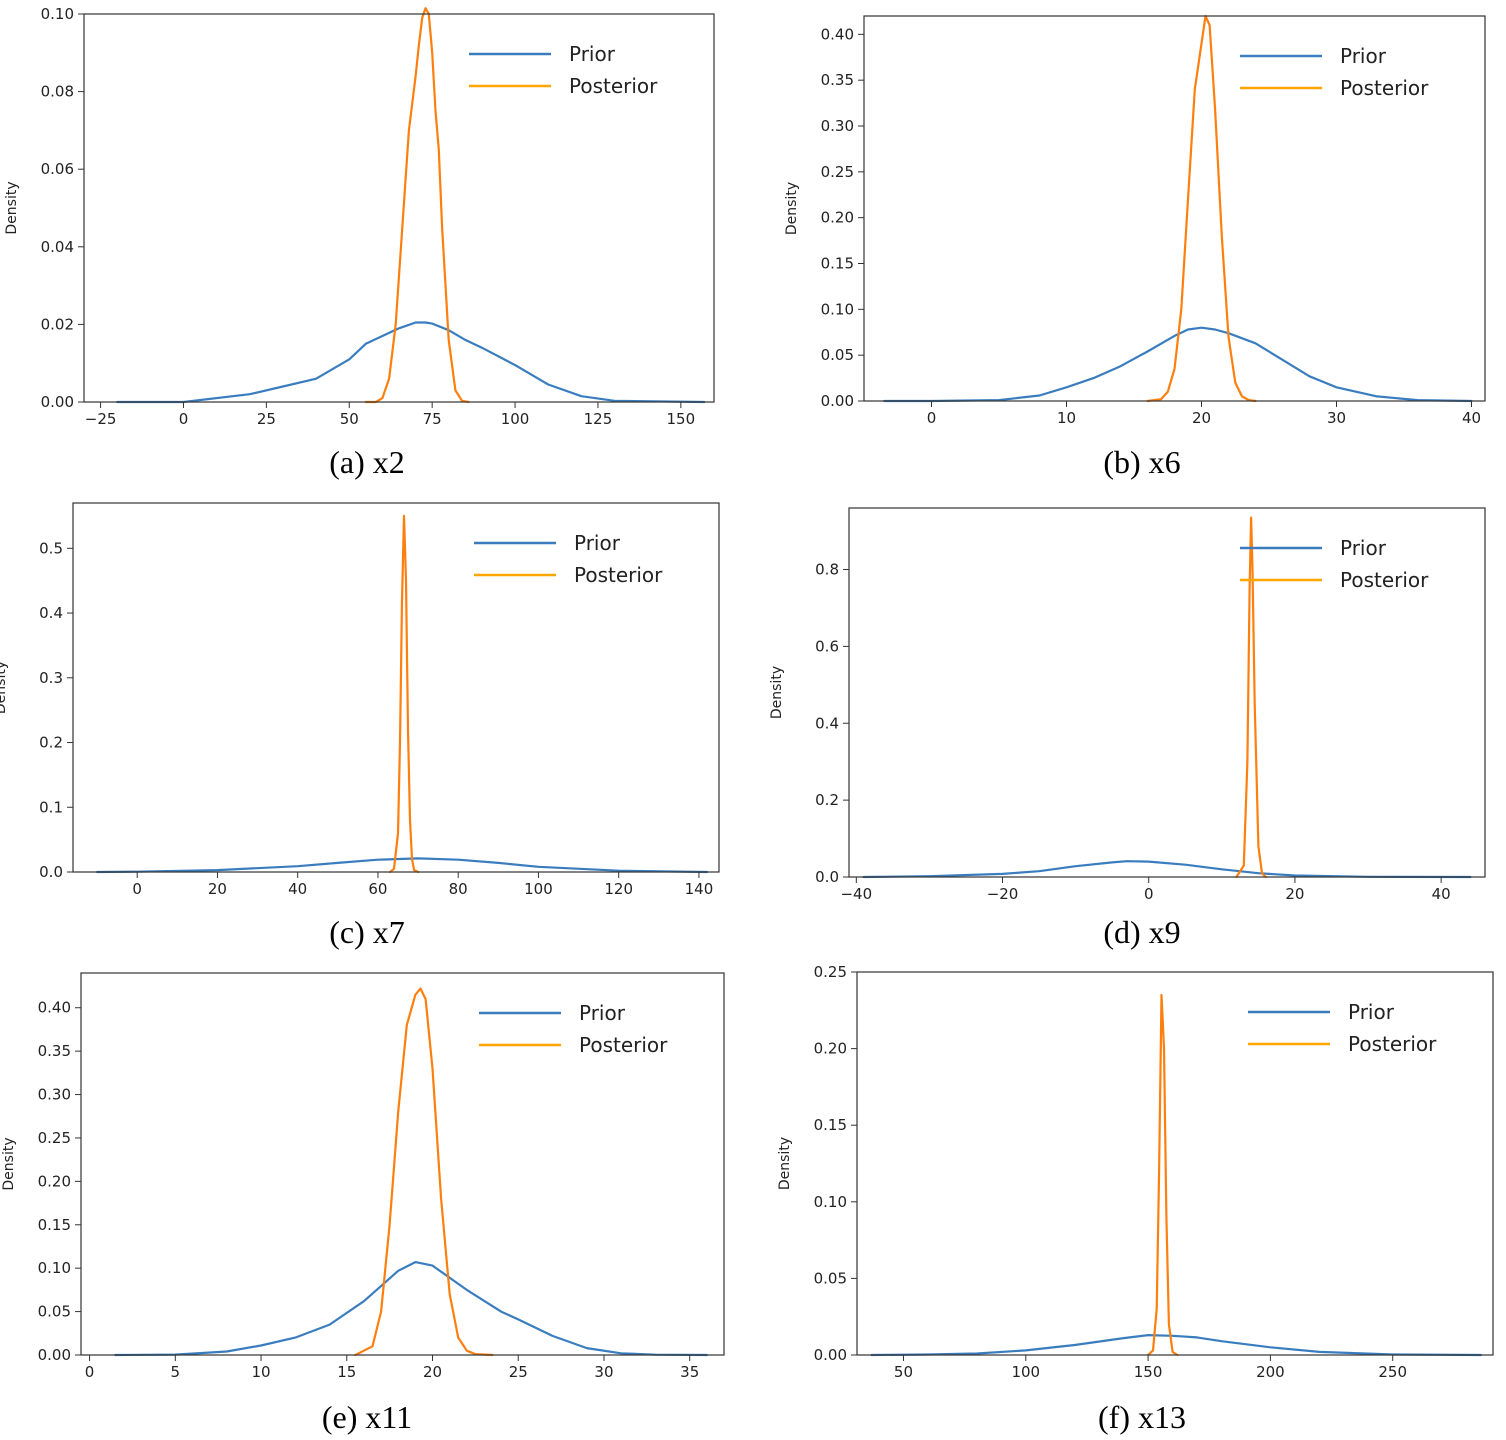 Image resolution: width=1506 pixels, height=1440 pixels. I want to click on x-tick-label: 5, so click(176, 1372).